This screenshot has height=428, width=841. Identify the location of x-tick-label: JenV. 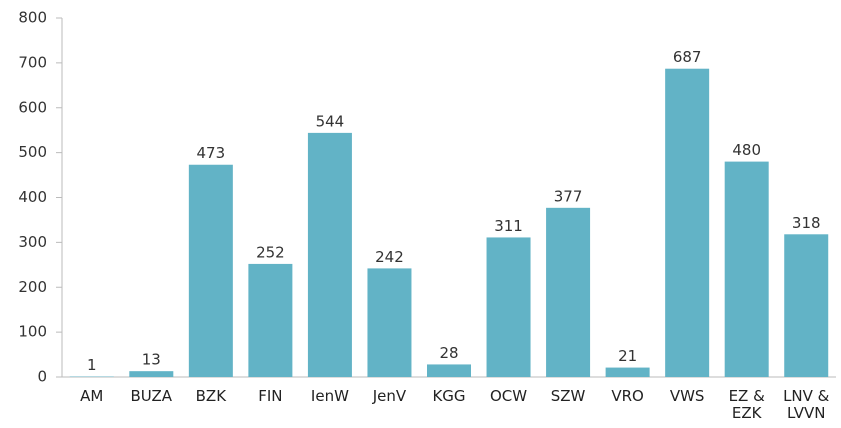
(389, 396).